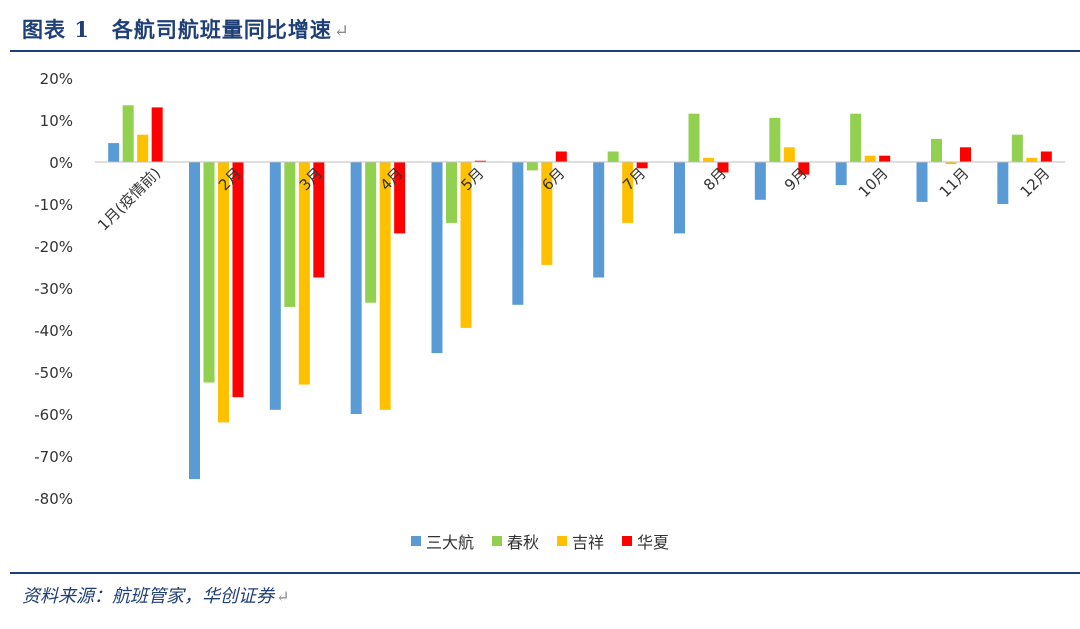 The image size is (1080, 629). Describe the element at coordinates (561, 156) in the screenshot. I see `bar-华夏-6月` at that location.